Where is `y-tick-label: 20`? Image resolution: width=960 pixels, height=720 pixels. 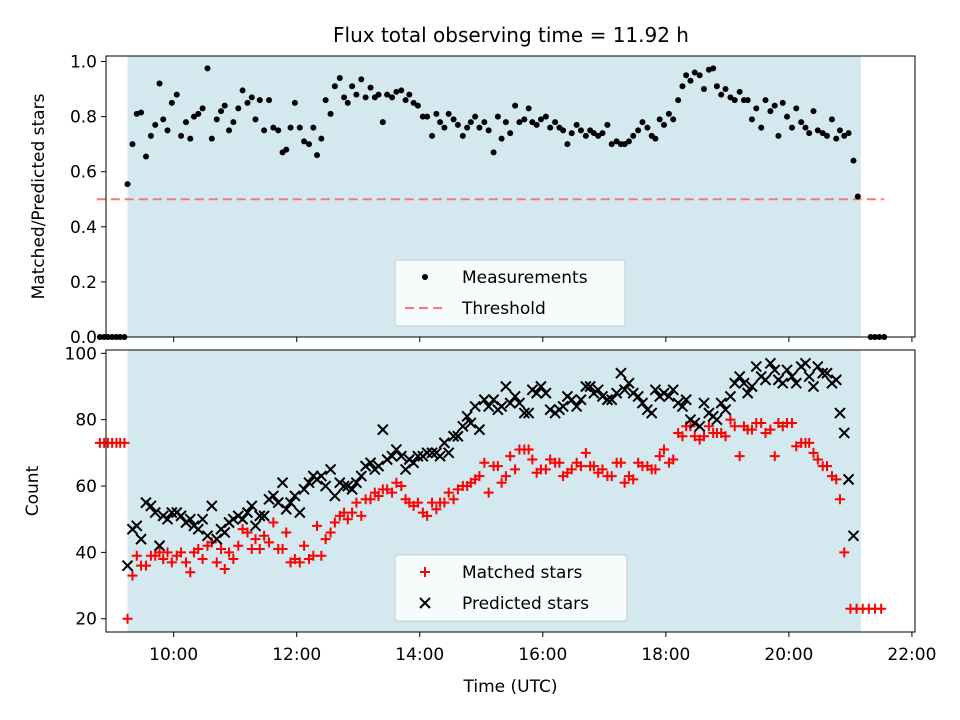 y-tick-label: 20 is located at coordinates (86, 620).